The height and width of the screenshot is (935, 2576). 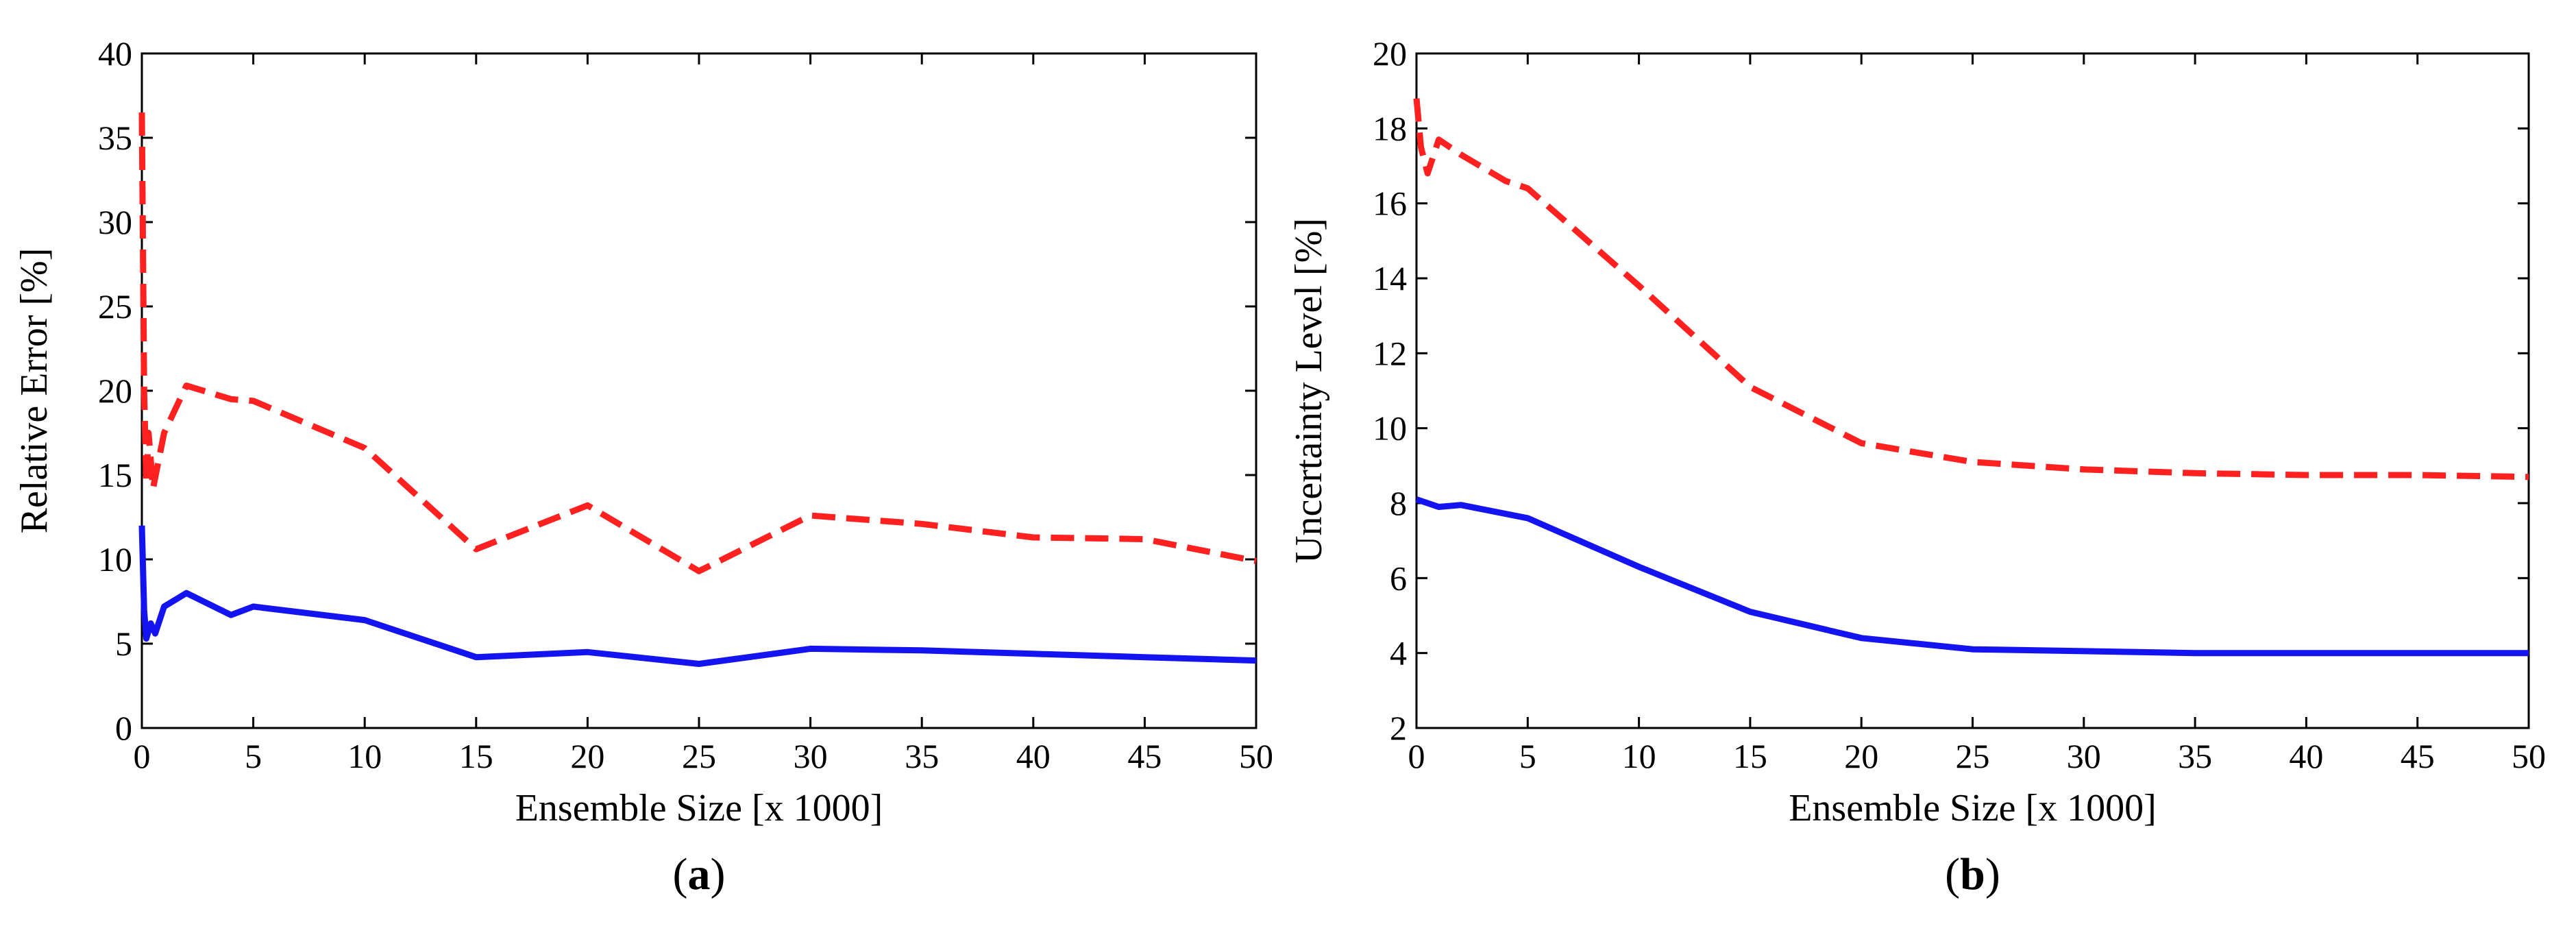 What do you see at coordinates (1399, 578) in the screenshot?
I see `y-tick-label: 6` at bounding box center [1399, 578].